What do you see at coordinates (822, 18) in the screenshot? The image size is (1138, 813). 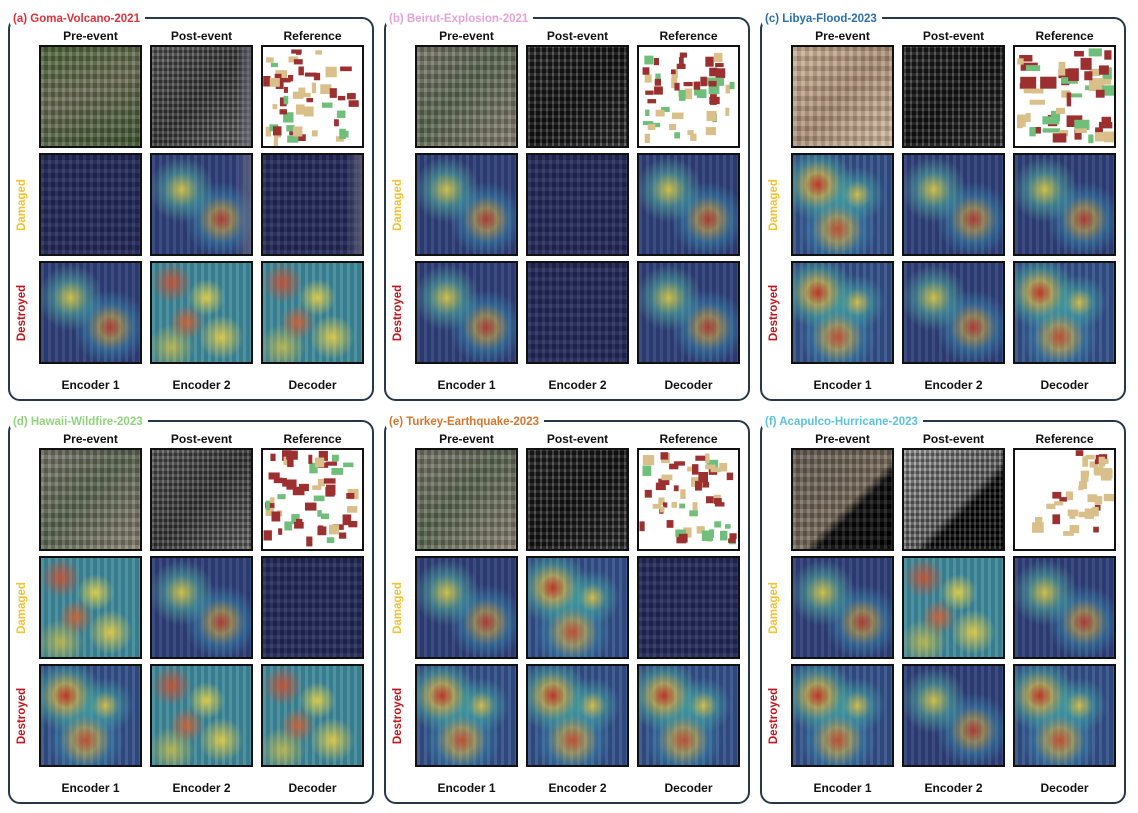 I see `panel-title: (c) Libya-Flood-2023` at bounding box center [822, 18].